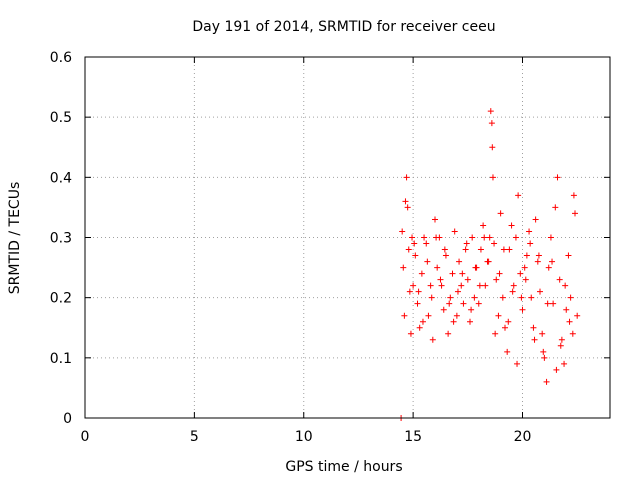  I want to click on y-tick-label: 0, so click(67, 419).